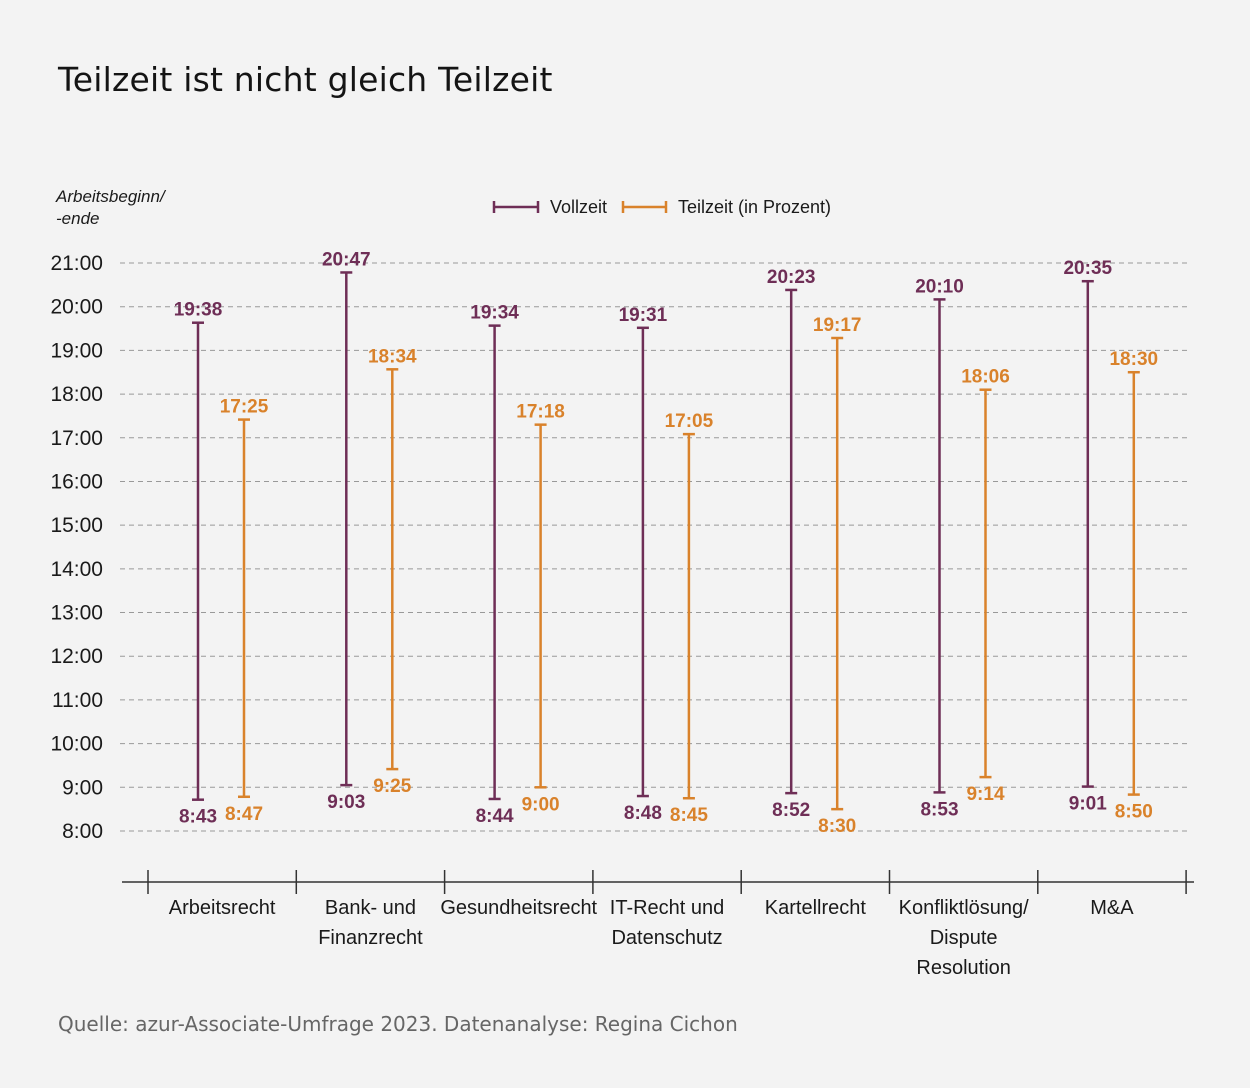  What do you see at coordinates (1133, 585) in the screenshot?
I see `range-bar-teilzeit: 18:30 8:50` at bounding box center [1133, 585].